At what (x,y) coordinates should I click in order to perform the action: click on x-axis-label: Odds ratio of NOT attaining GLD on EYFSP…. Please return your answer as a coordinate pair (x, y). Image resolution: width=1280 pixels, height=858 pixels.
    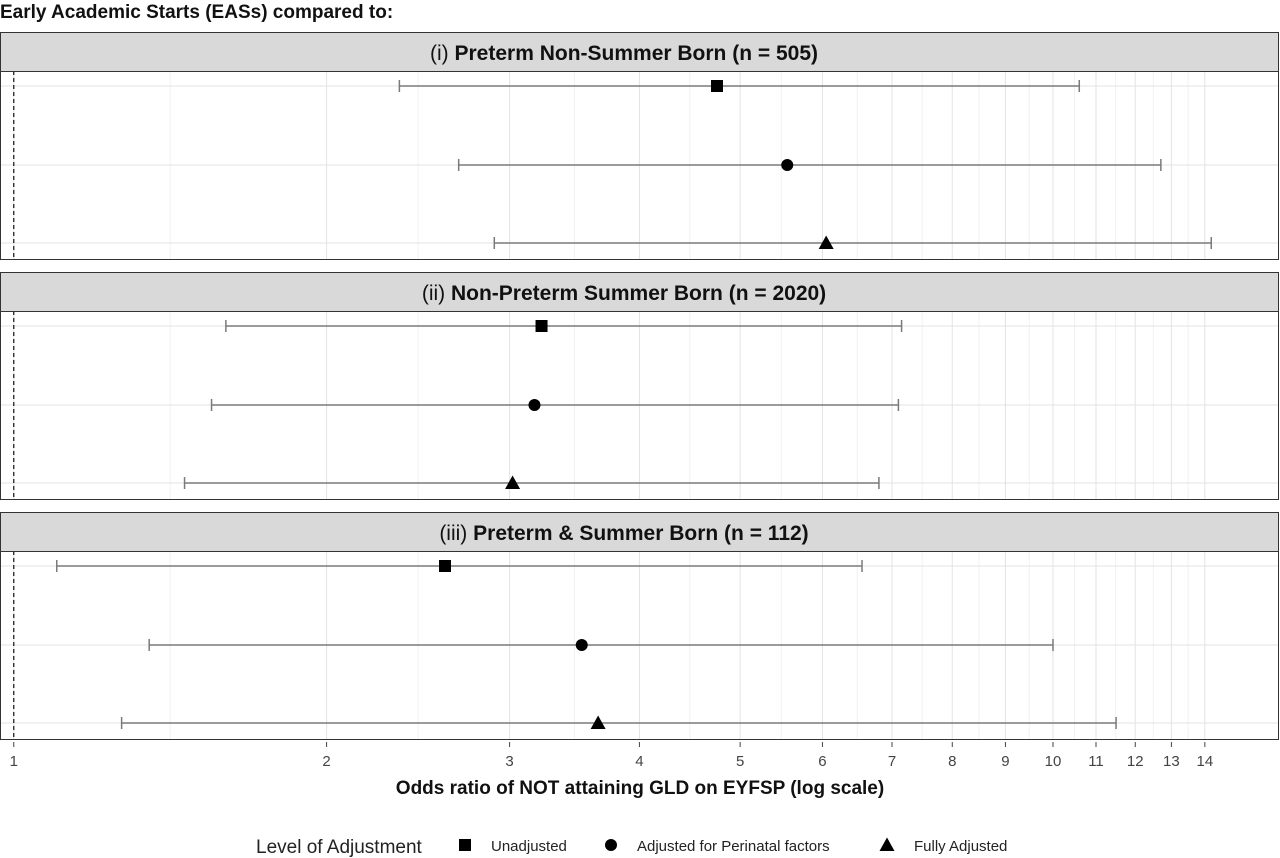
    Looking at the image, I should click on (640, 788).